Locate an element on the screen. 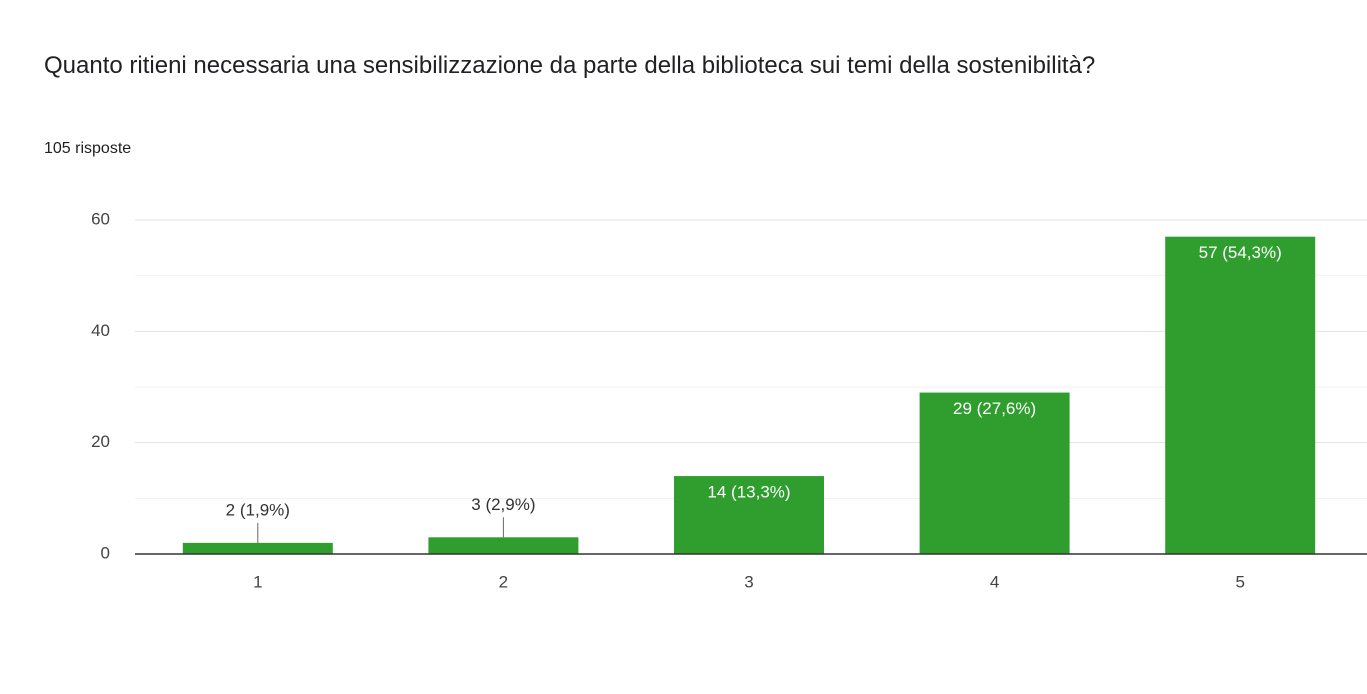 The width and height of the screenshot is (1367, 694). data-label: 57 (54,3%) is located at coordinates (1240, 252).